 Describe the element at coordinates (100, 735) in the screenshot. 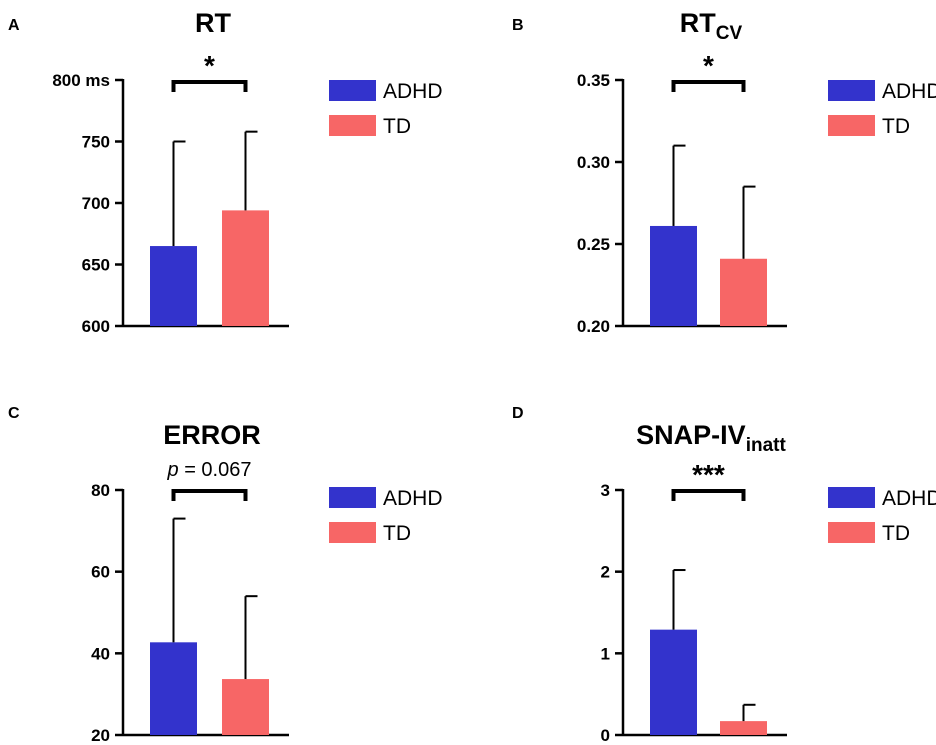

I see `y-tick-label: 20` at that location.